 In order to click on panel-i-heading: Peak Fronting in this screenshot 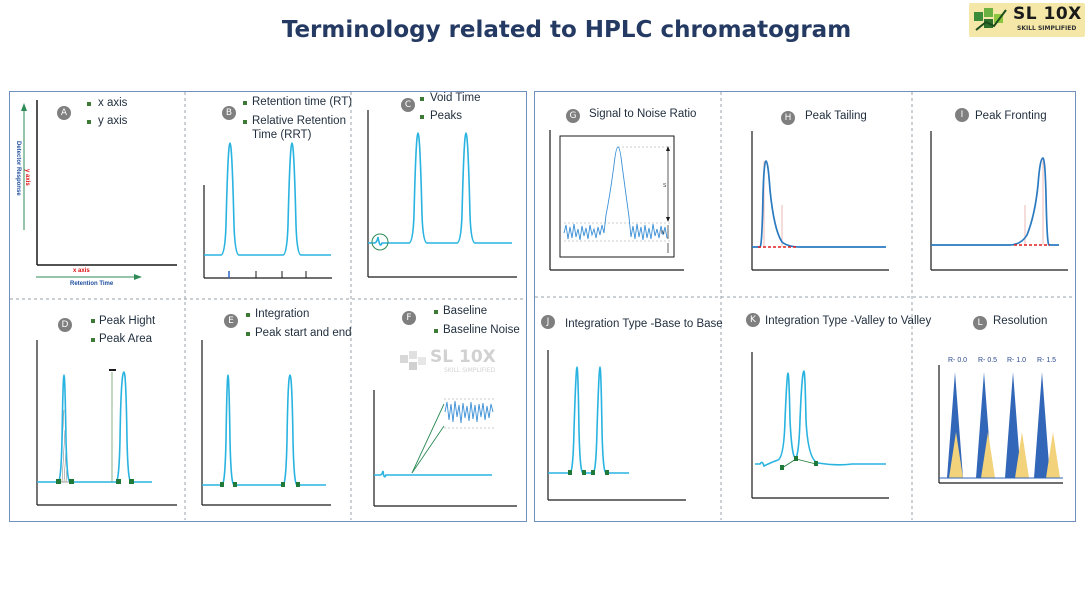, I will do `click(1011, 116)`.